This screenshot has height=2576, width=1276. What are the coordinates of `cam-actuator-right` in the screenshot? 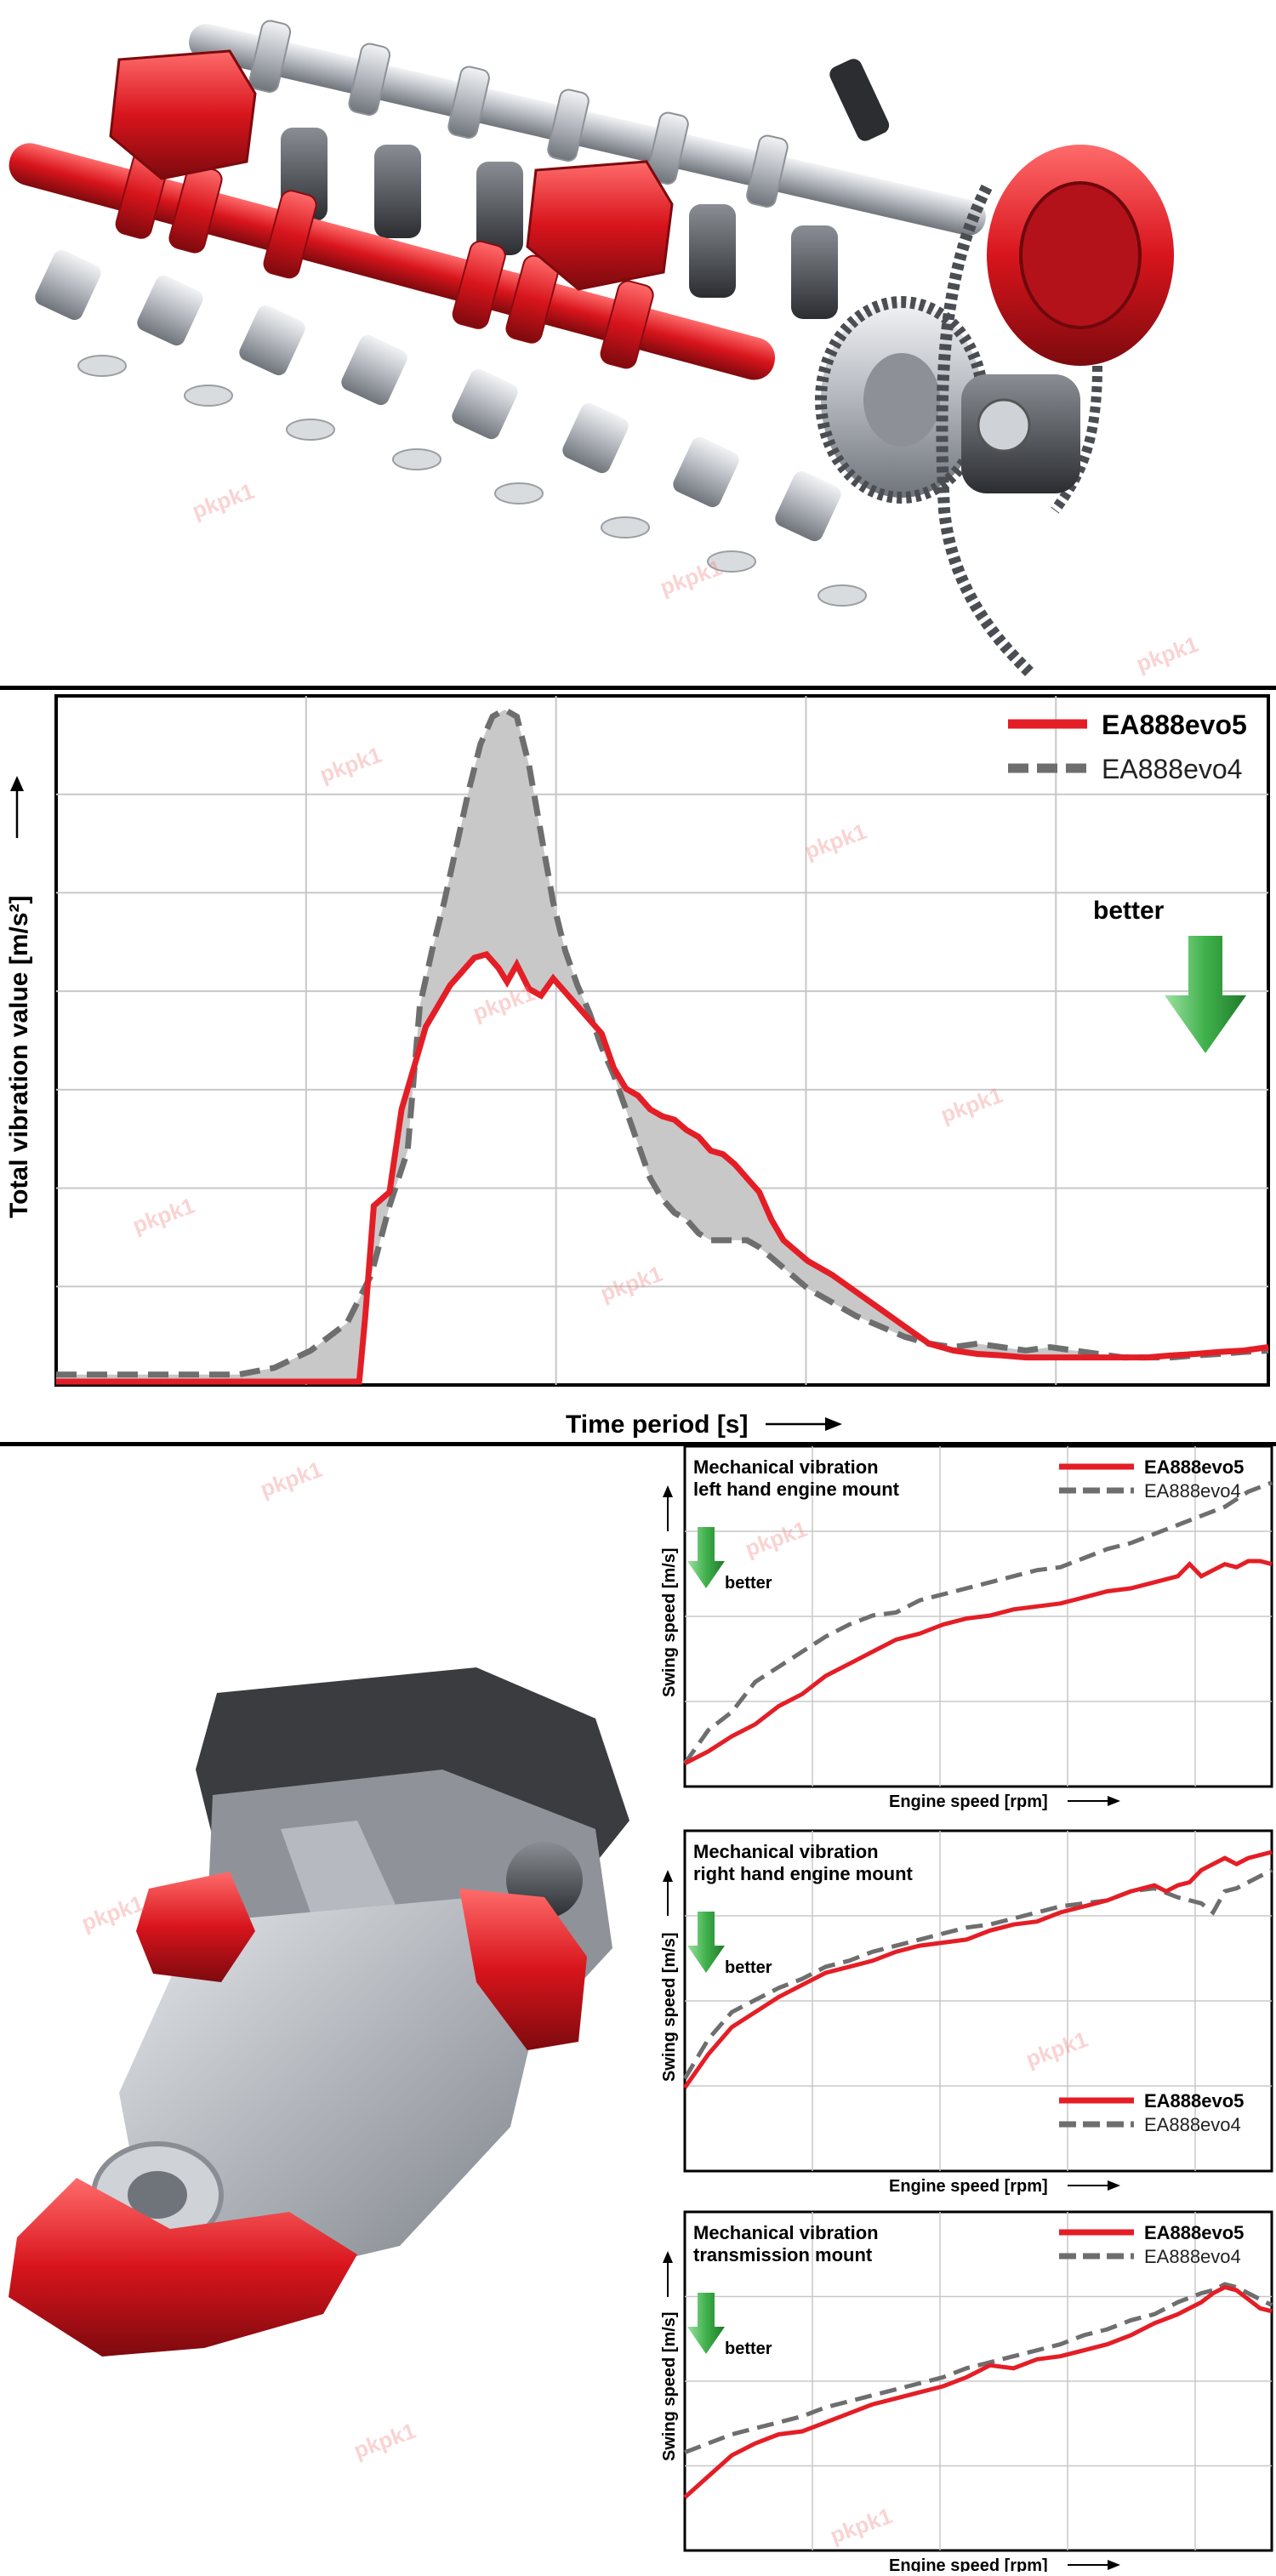 It's located at (600, 226).